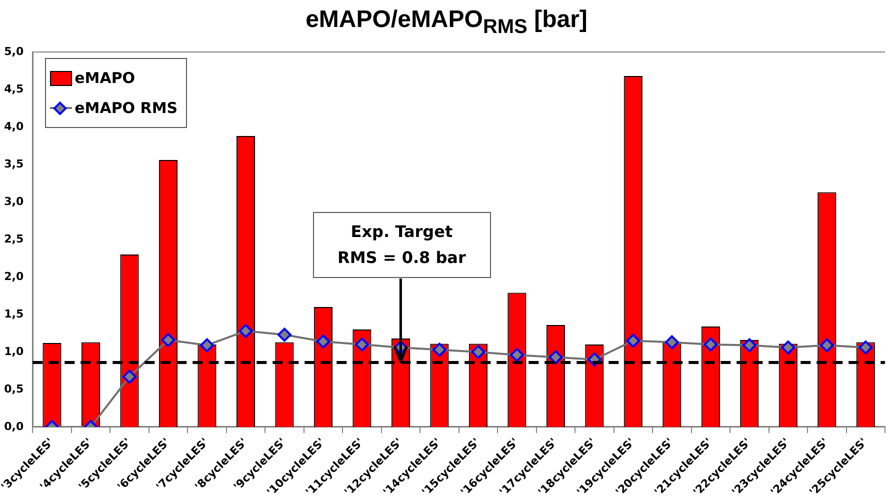 The width and height of the screenshot is (893, 502). What do you see at coordinates (14, 89) in the screenshot?
I see `y-tick-label: 4,5` at bounding box center [14, 89].